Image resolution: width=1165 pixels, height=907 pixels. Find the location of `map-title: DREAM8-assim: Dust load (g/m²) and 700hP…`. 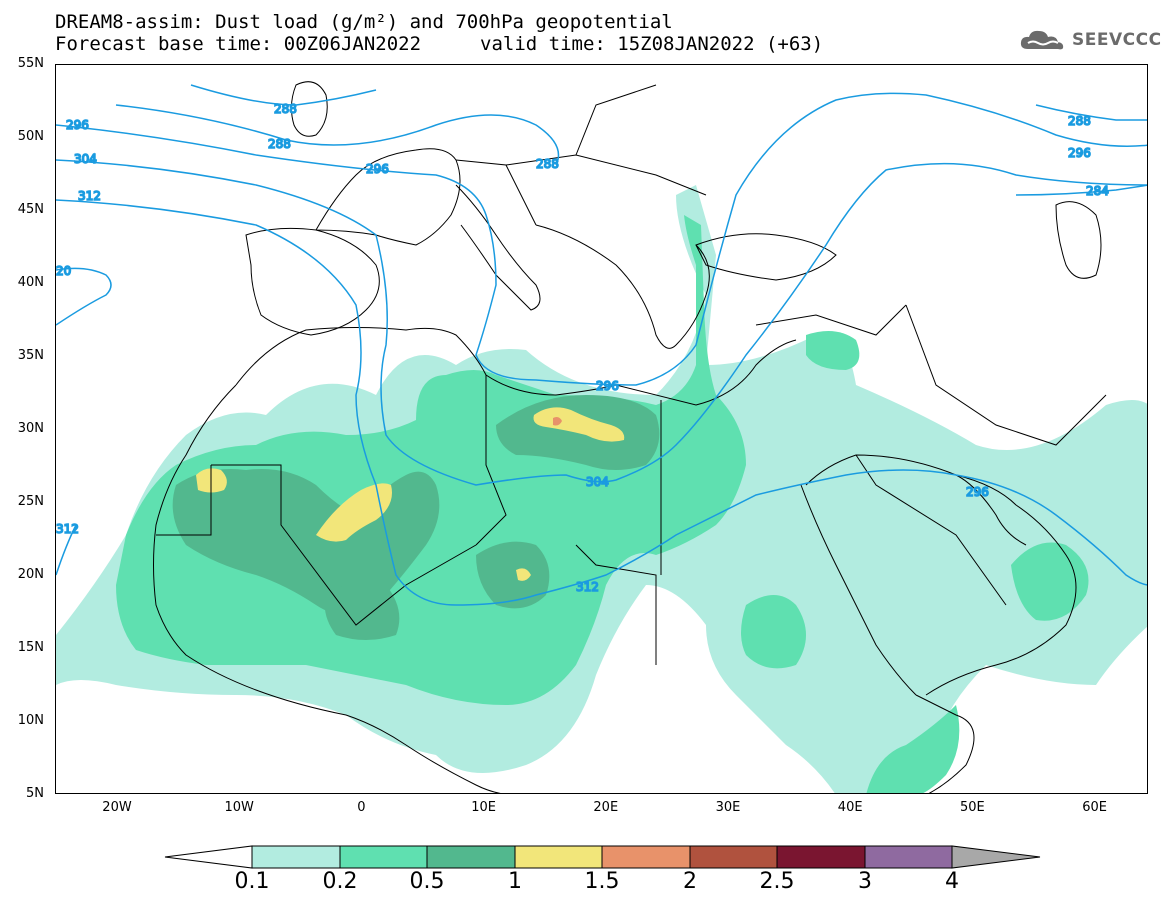

map-title: DREAM8-assim: Dust load (g/m²) and 700hP… is located at coordinates (364, 22).